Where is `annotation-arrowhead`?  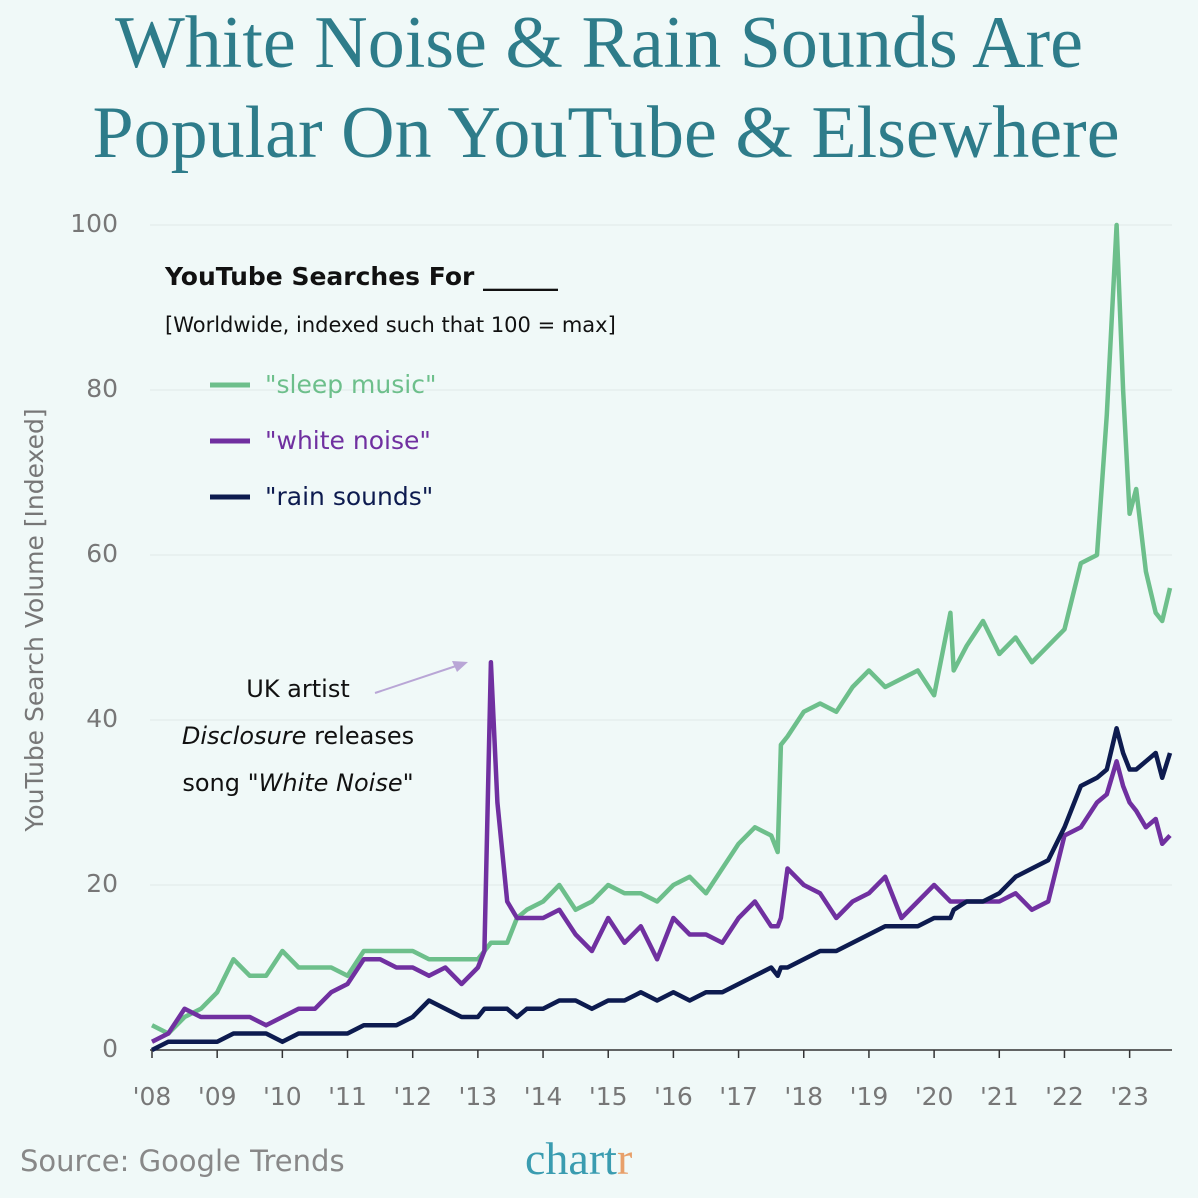 annotation-arrowhead is located at coordinates (460, 666).